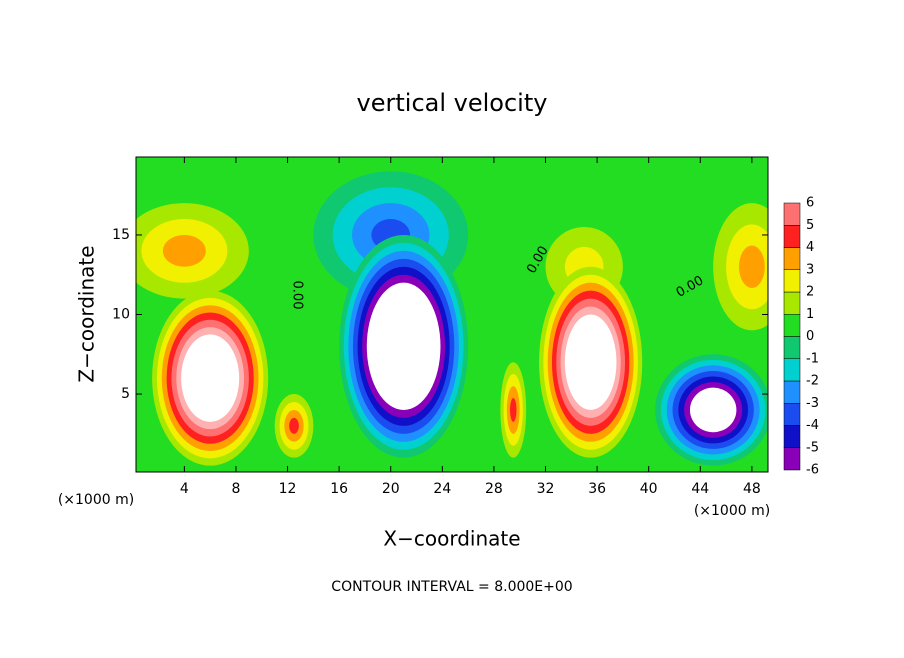  Describe the element at coordinates (752, 489) in the screenshot. I see `x-tick-label: 48` at that location.